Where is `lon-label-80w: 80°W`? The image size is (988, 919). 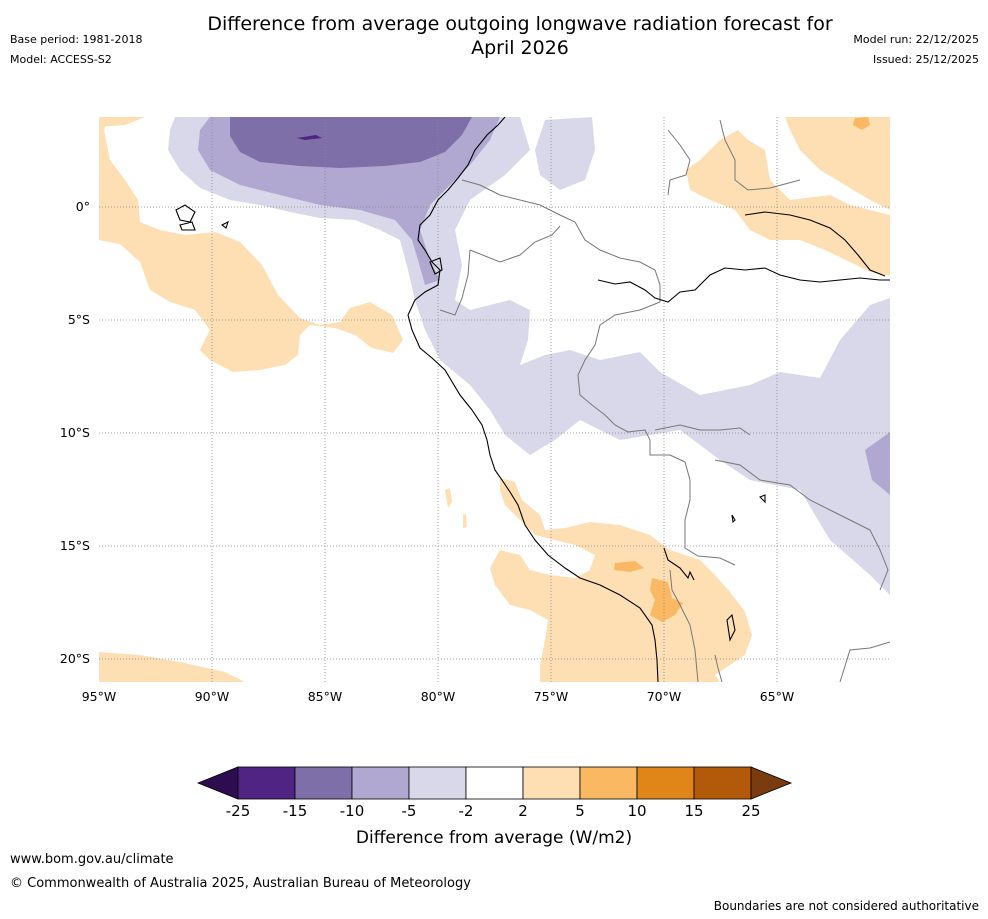 lon-label-80w: 80°W is located at coordinates (438, 696).